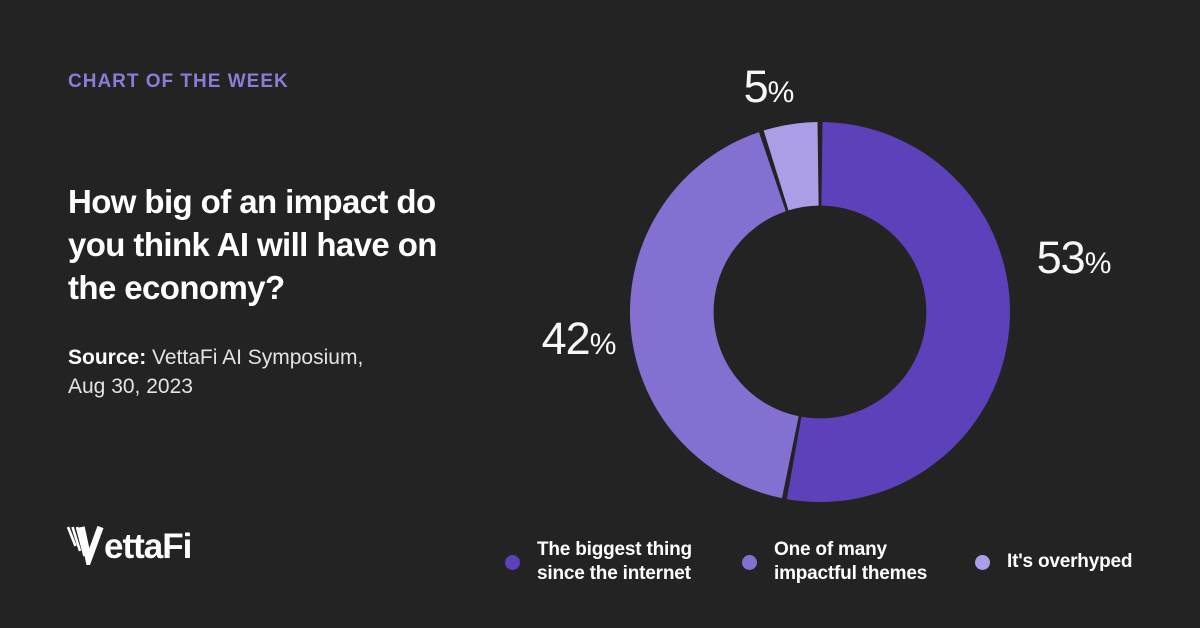 The width and height of the screenshot is (1200, 628). I want to click on percent-sign-53: %, so click(1098, 263).